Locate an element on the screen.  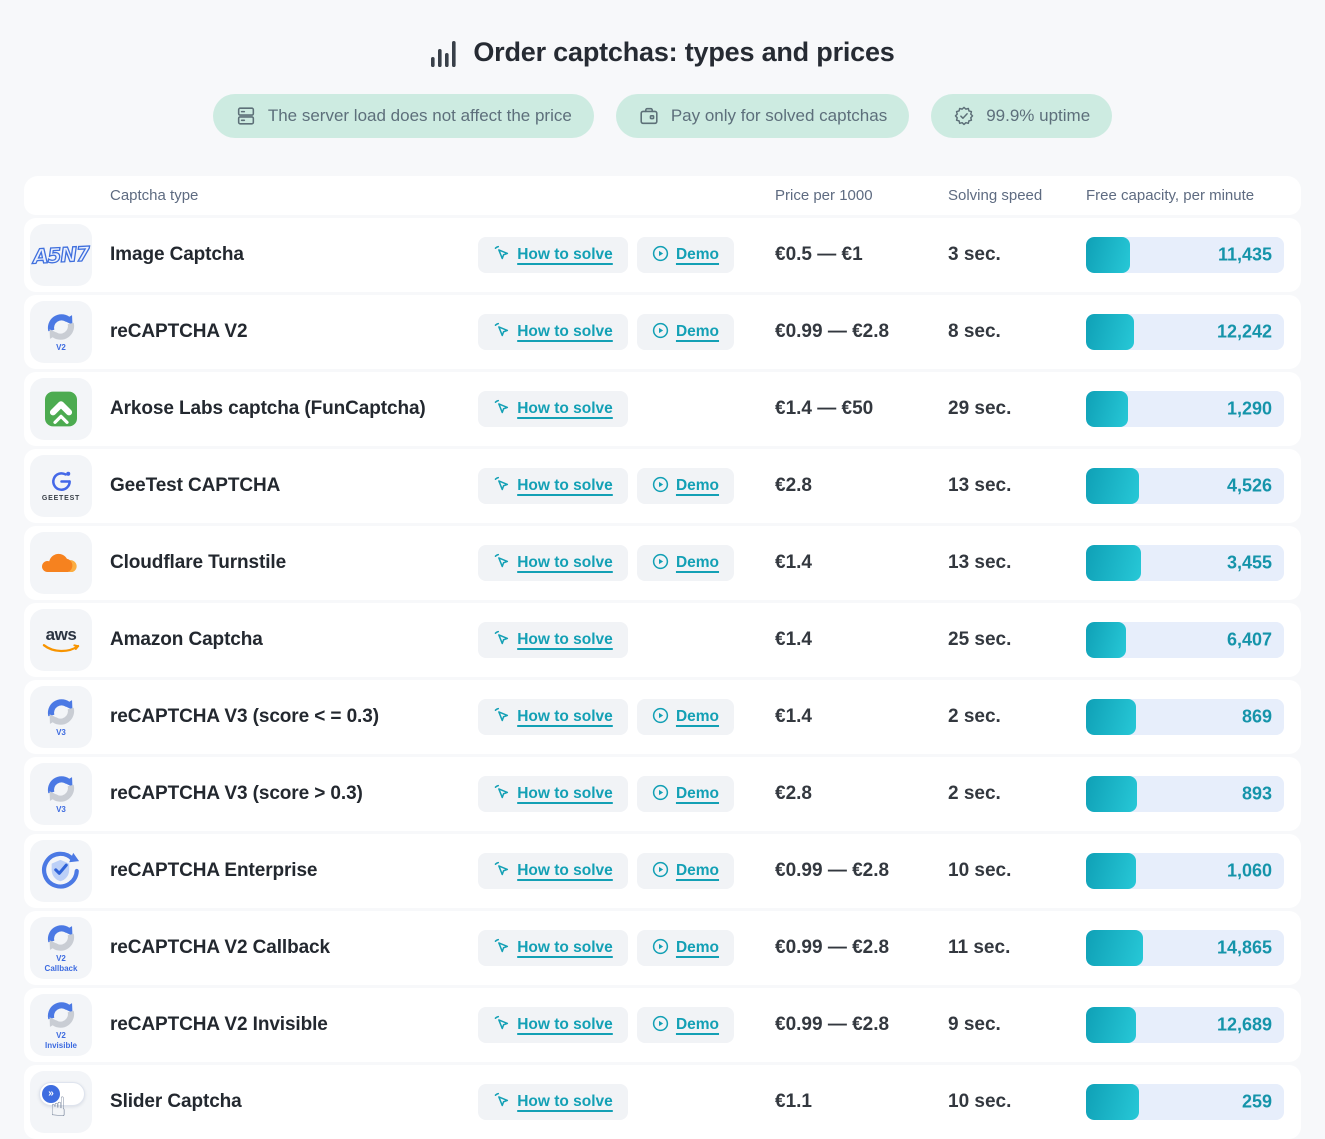
capacity-value: 1,060 is located at coordinates (1249, 870).